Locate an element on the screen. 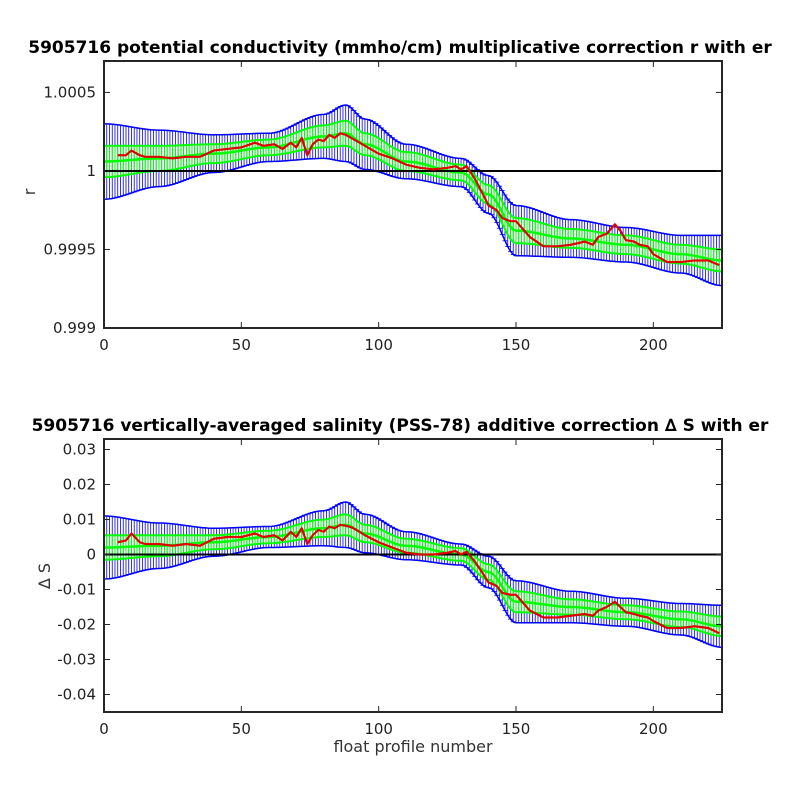  top-chart-inner-upper-bound is located at coordinates (413, 185).